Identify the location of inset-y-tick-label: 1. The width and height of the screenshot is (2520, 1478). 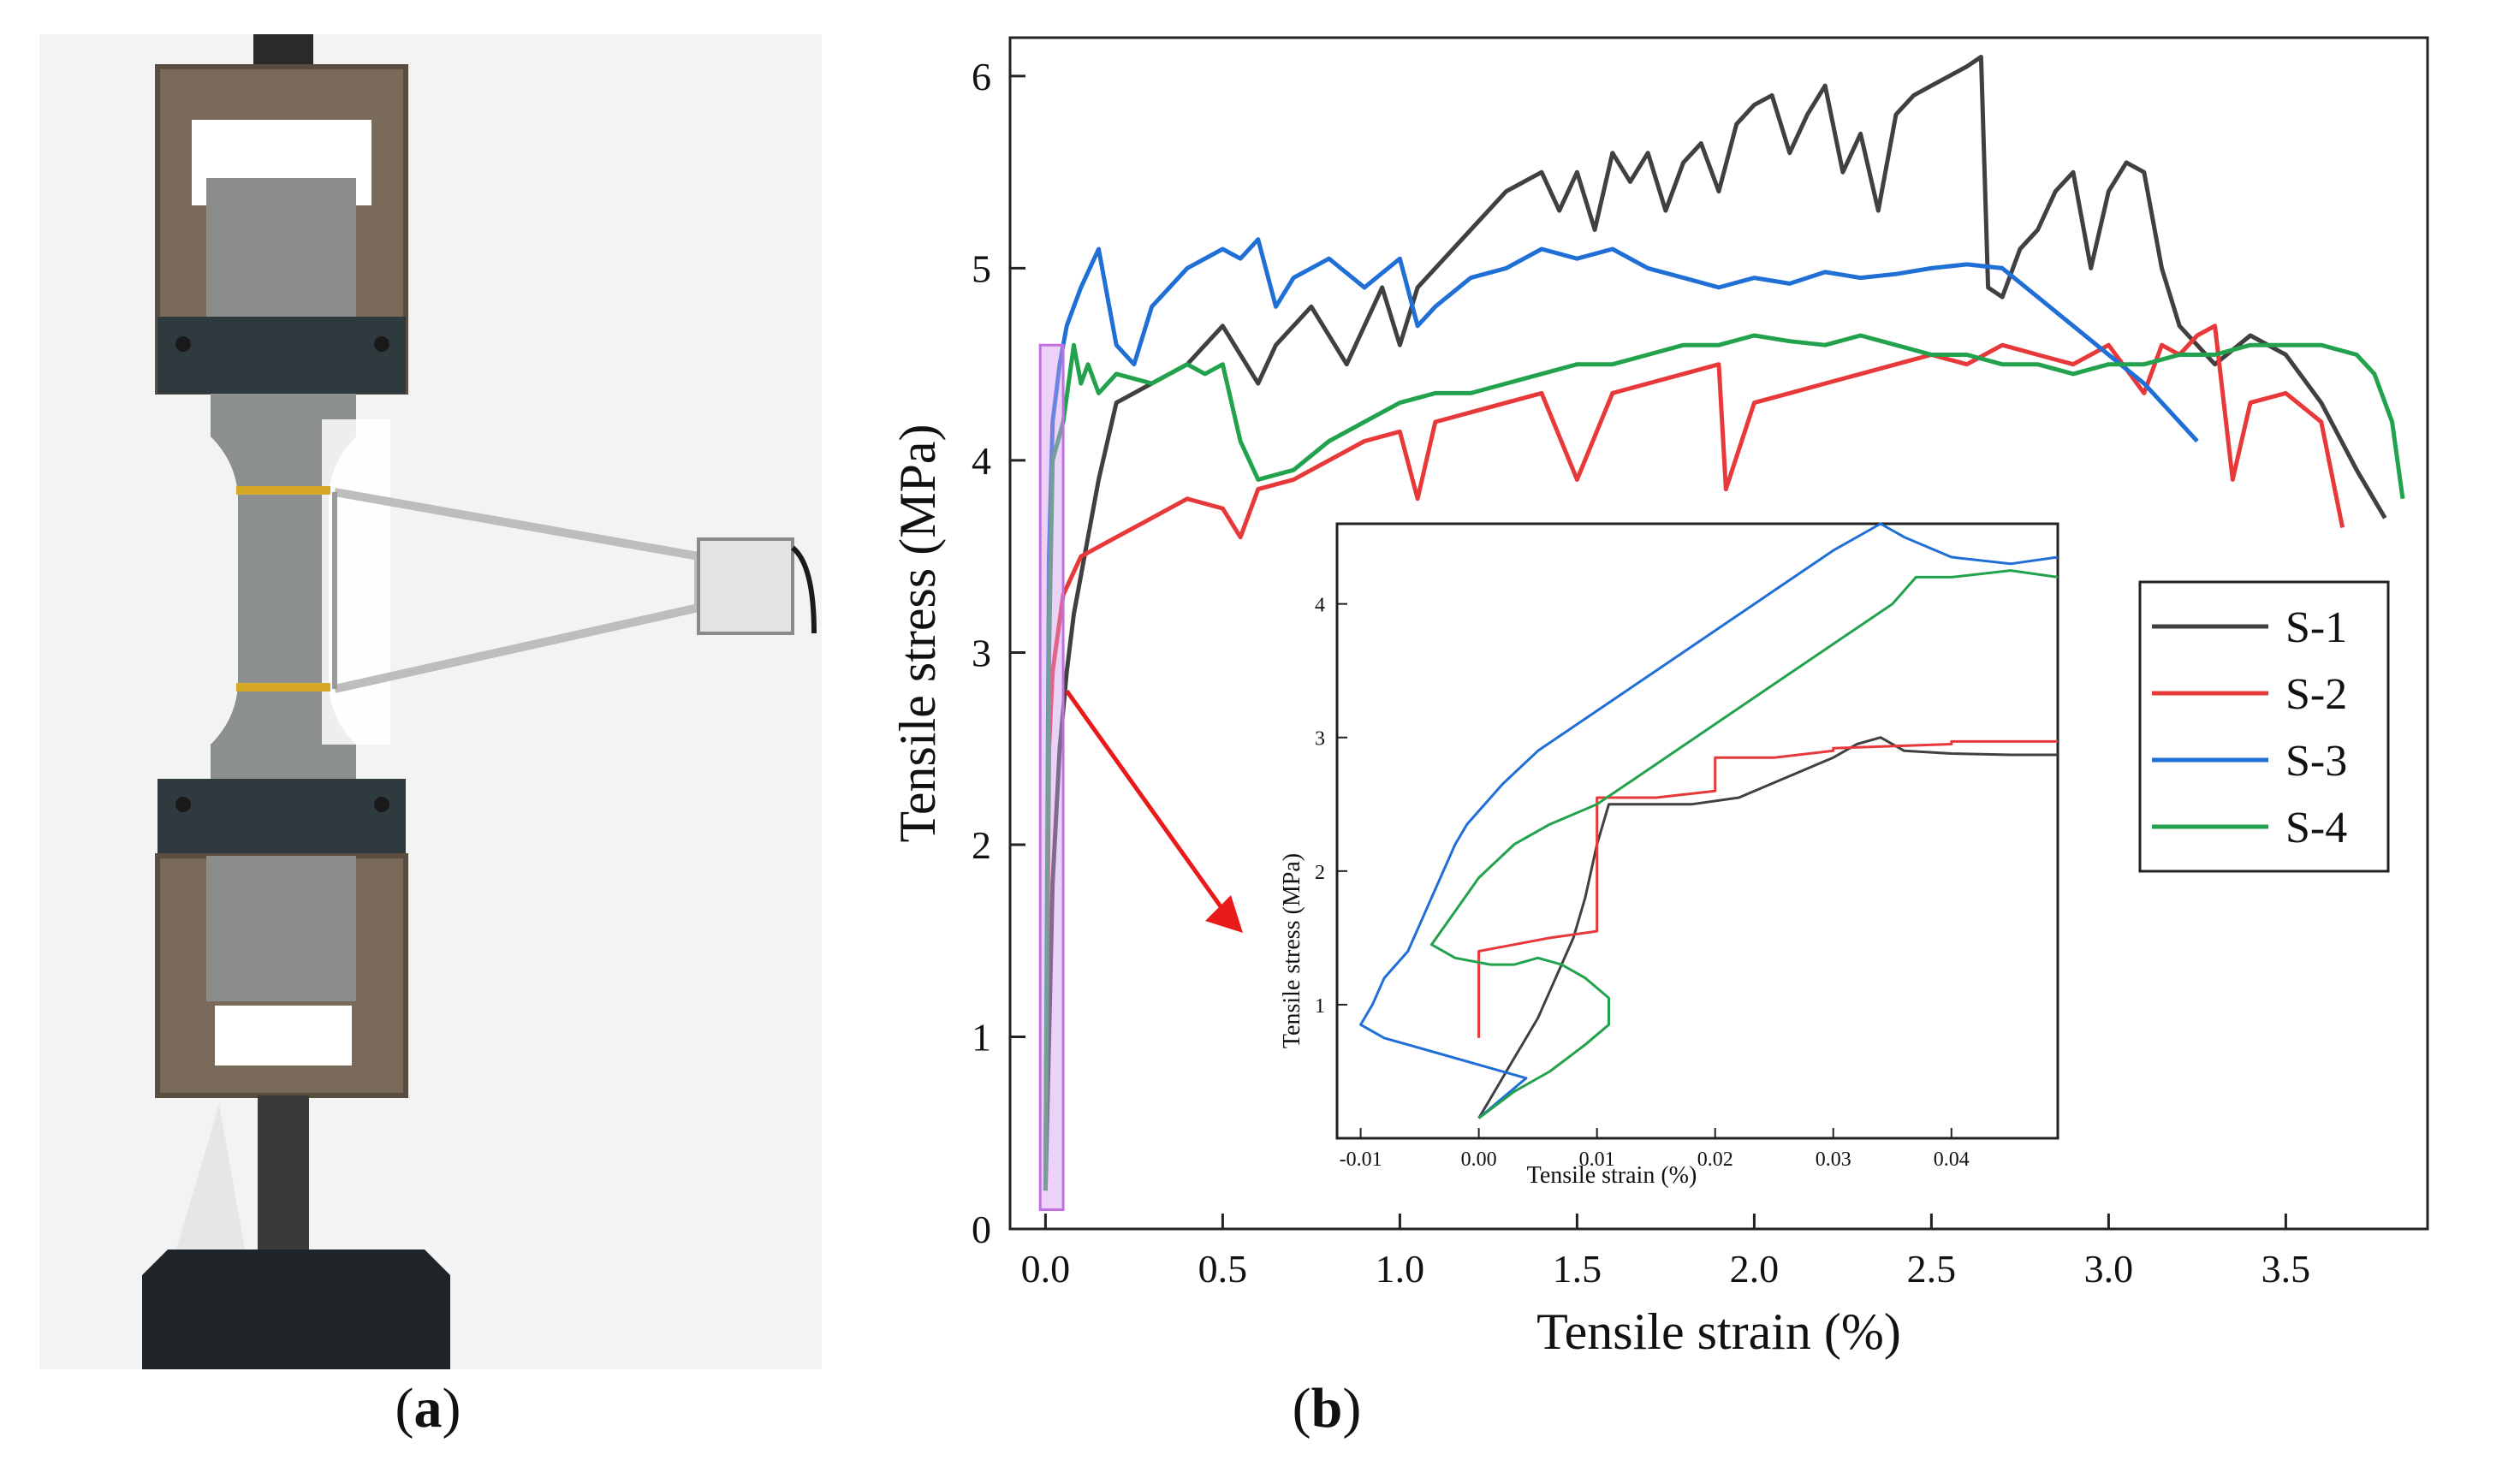
(1320, 1006).